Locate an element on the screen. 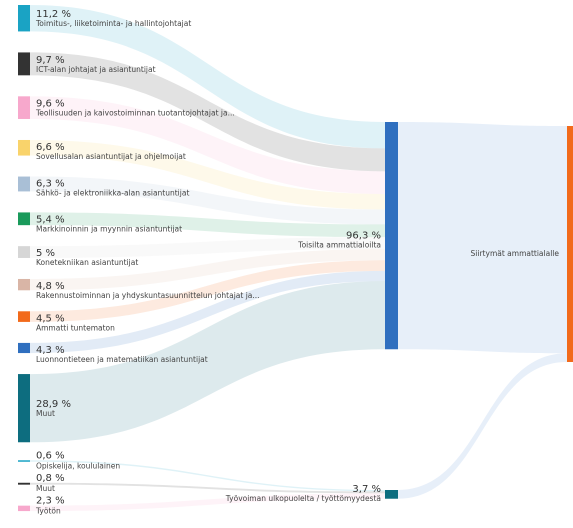 The width and height of the screenshot is (573, 528). source-name: ICT-alan johtajat ja asiantuntijat is located at coordinates (96, 69).